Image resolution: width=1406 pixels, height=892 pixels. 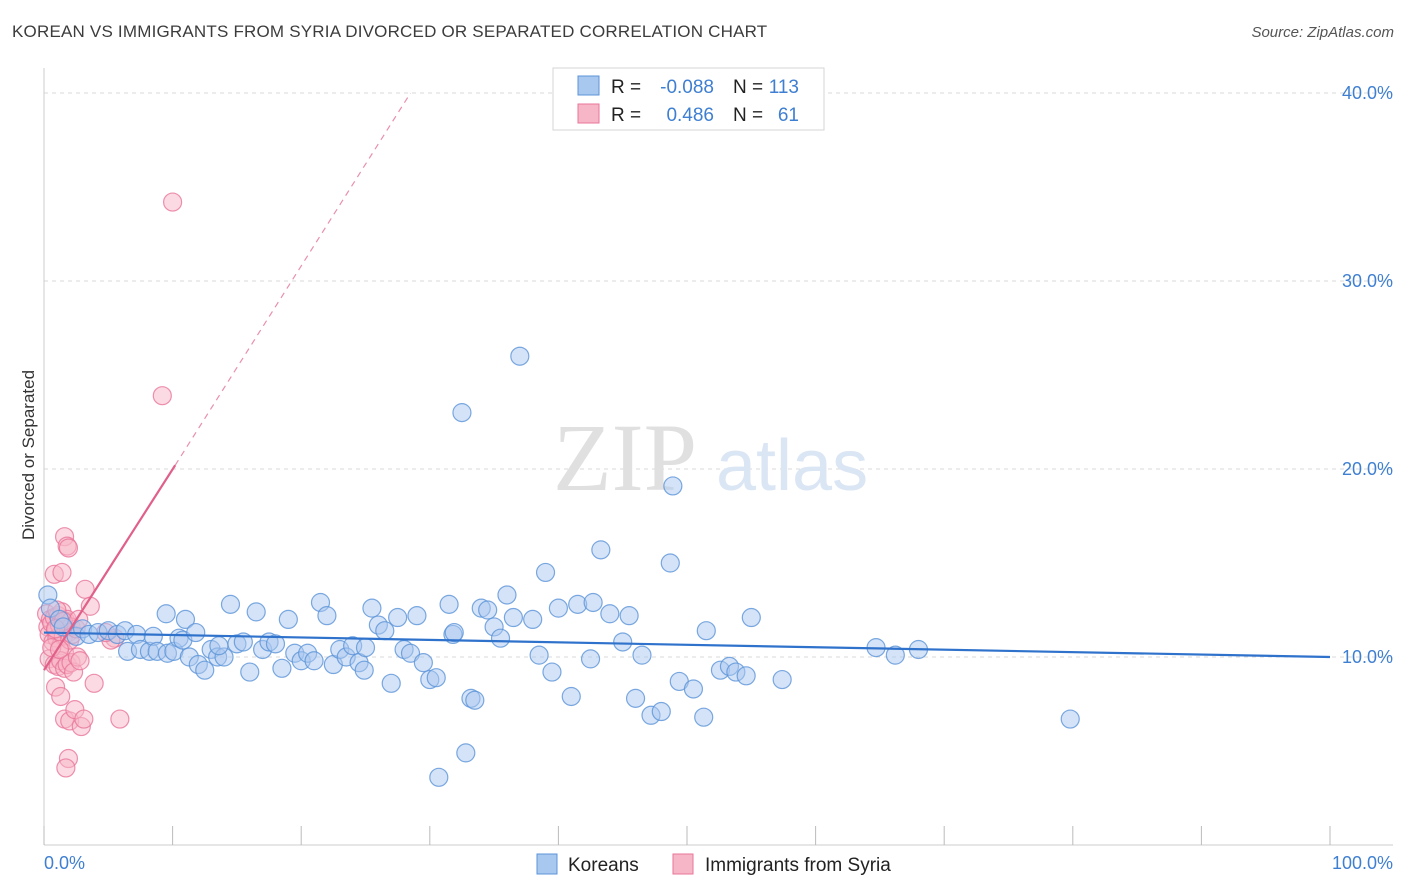 What do you see at coordinates (28, 455) in the screenshot?
I see `y-axis-label: Divorced or Separated` at bounding box center [28, 455].